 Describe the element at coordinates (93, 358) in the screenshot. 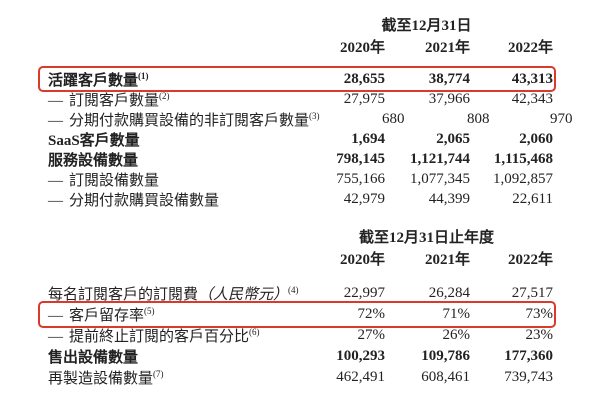

I see `row-label: 售出設備數量` at that location.